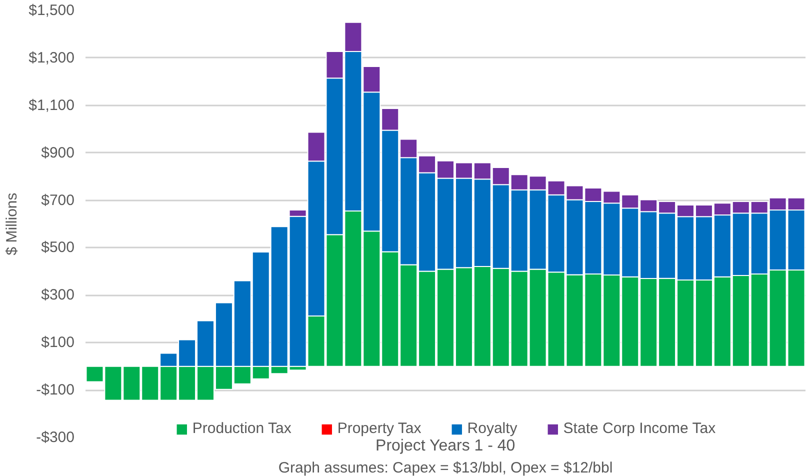 This screenshot has height=476, width=807. I want to click on legend-label: Property Tax, so click(379, 428).